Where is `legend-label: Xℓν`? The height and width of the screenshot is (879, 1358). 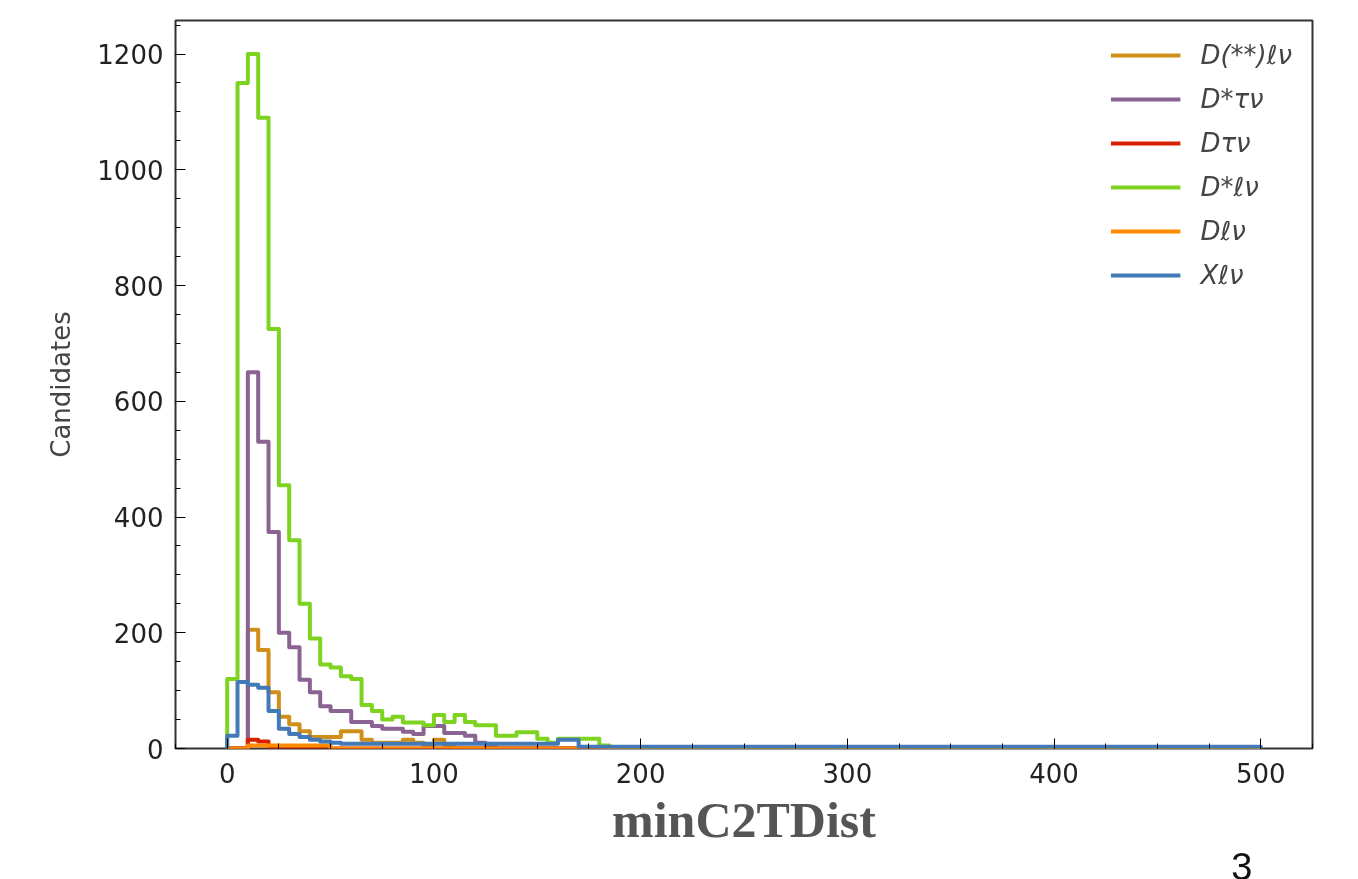
legend-label: Xℓν is located at coordinates (1222, 275).